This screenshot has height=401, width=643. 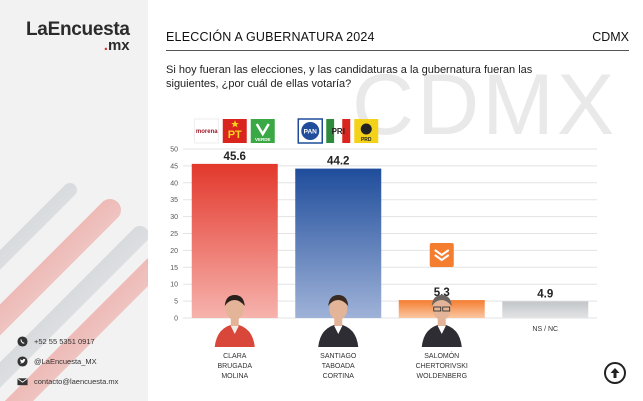 What do you see at coordinates (174, 183) in the screenshot?
I see `y-tick-label: 40` at bounding box center [174, 183].